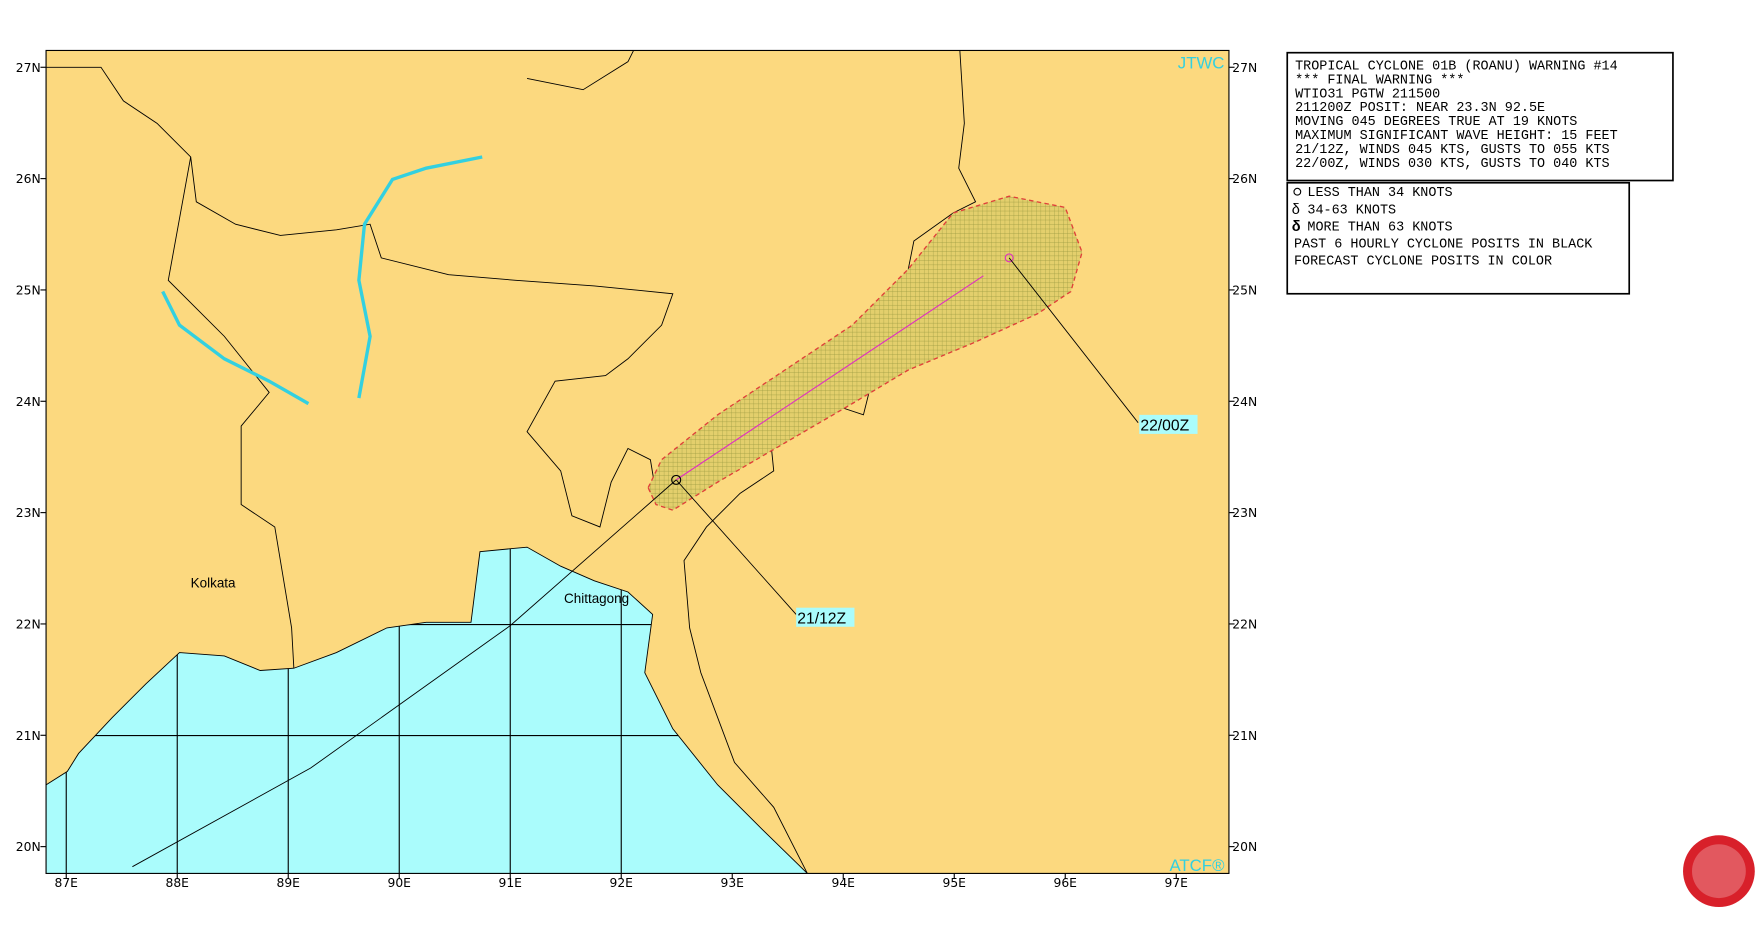 The image size is (1756, 930). What do you see at coordinates (821, 618) in the screenshot?
I see `track-label: 21/12Z` at bounding box center [821, 618].